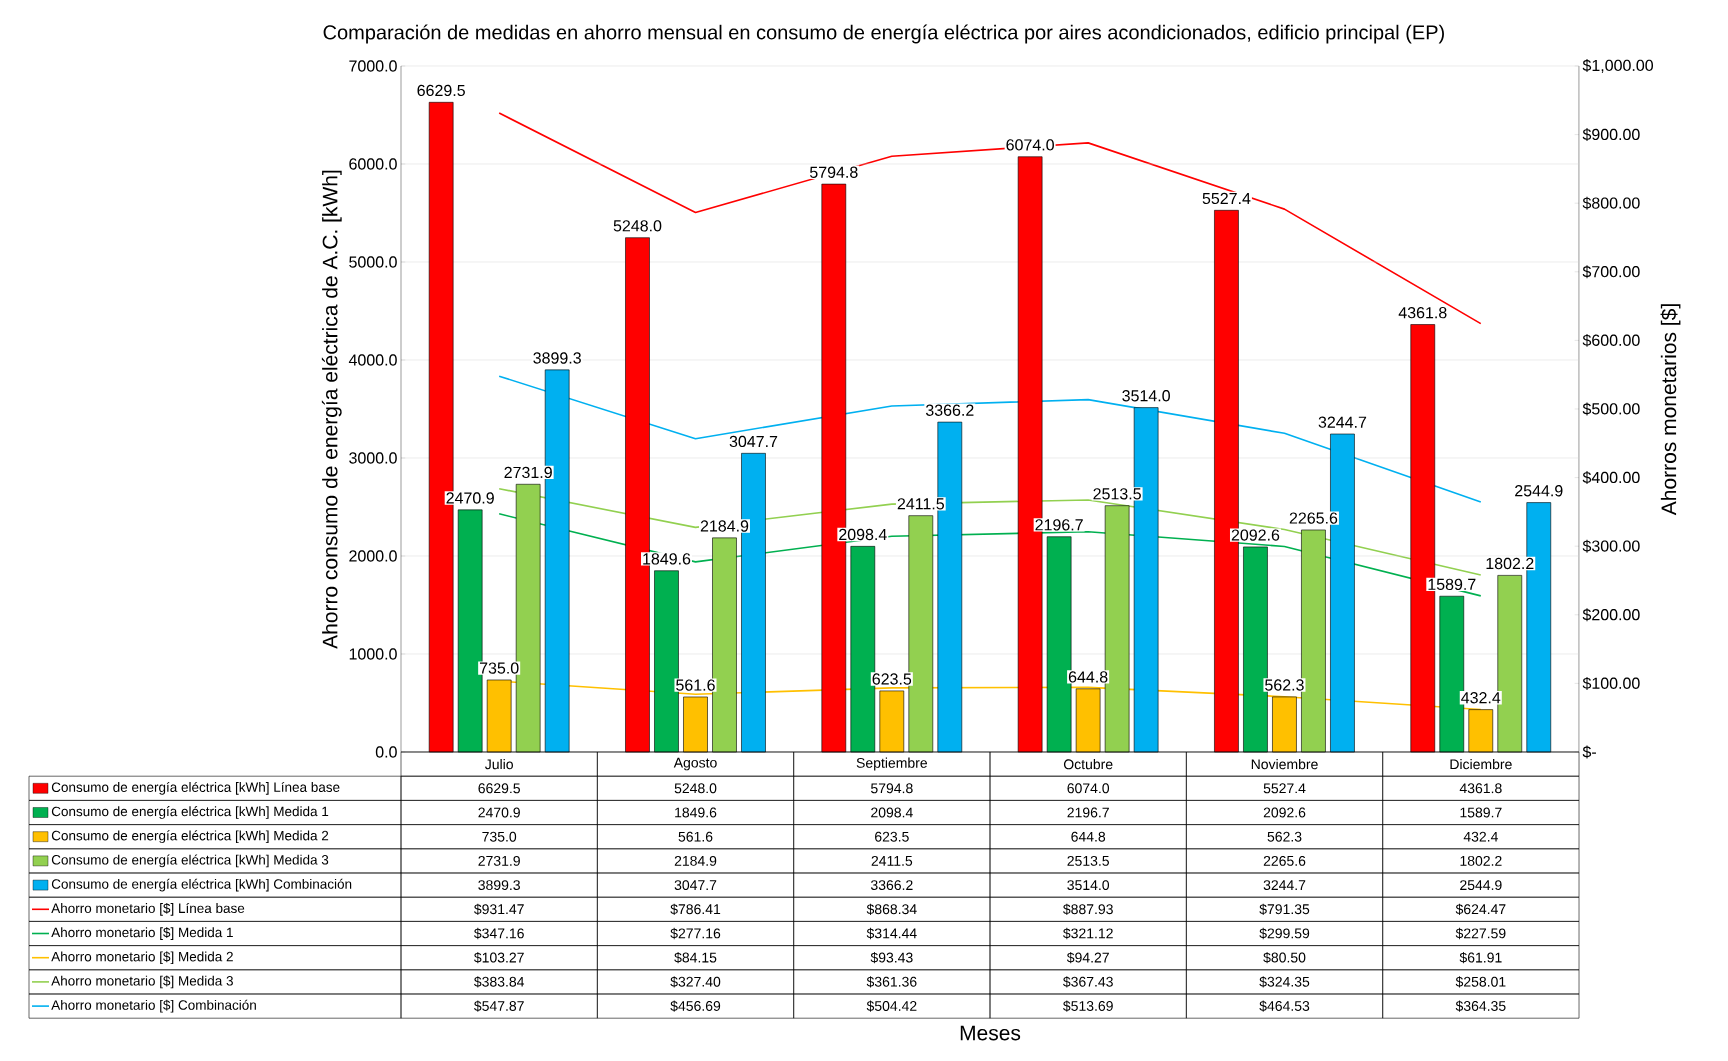 This screenshot has width=1728, height=1061. I want to click on data-label: $227.59, so click(1480, 933).